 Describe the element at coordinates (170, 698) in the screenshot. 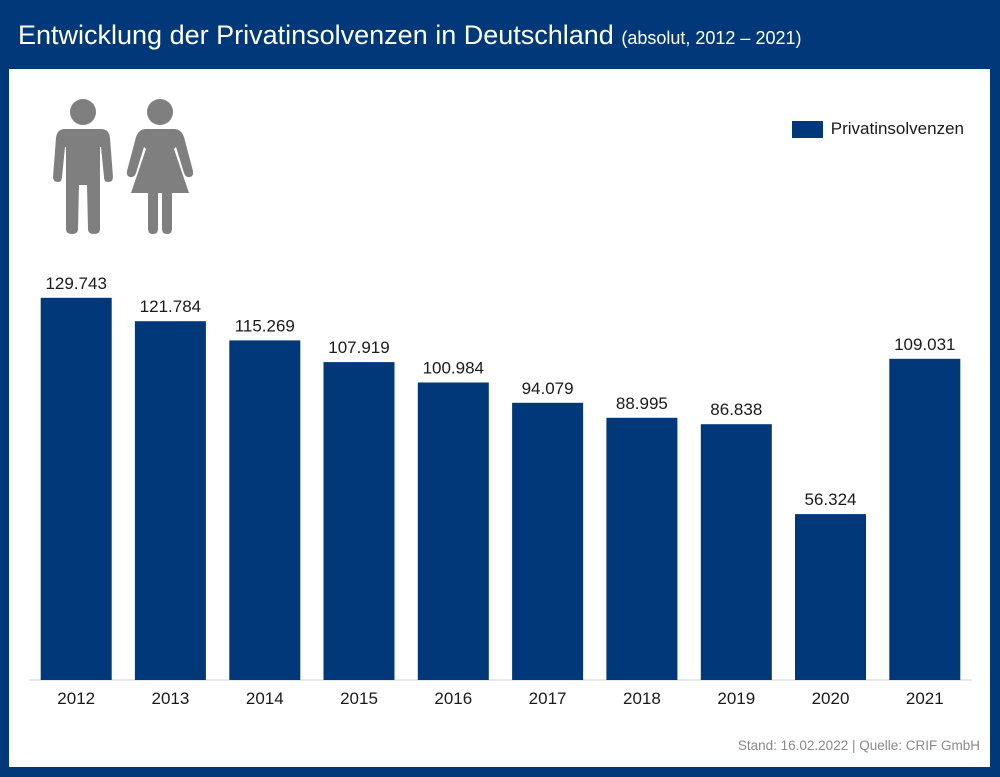

I see `x-tick-label-2013: 2013` at that location.